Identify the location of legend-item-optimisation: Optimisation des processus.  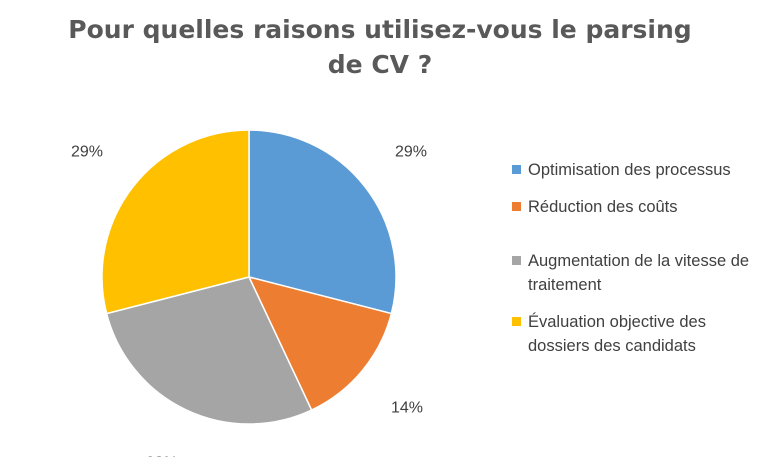
(634, 170).